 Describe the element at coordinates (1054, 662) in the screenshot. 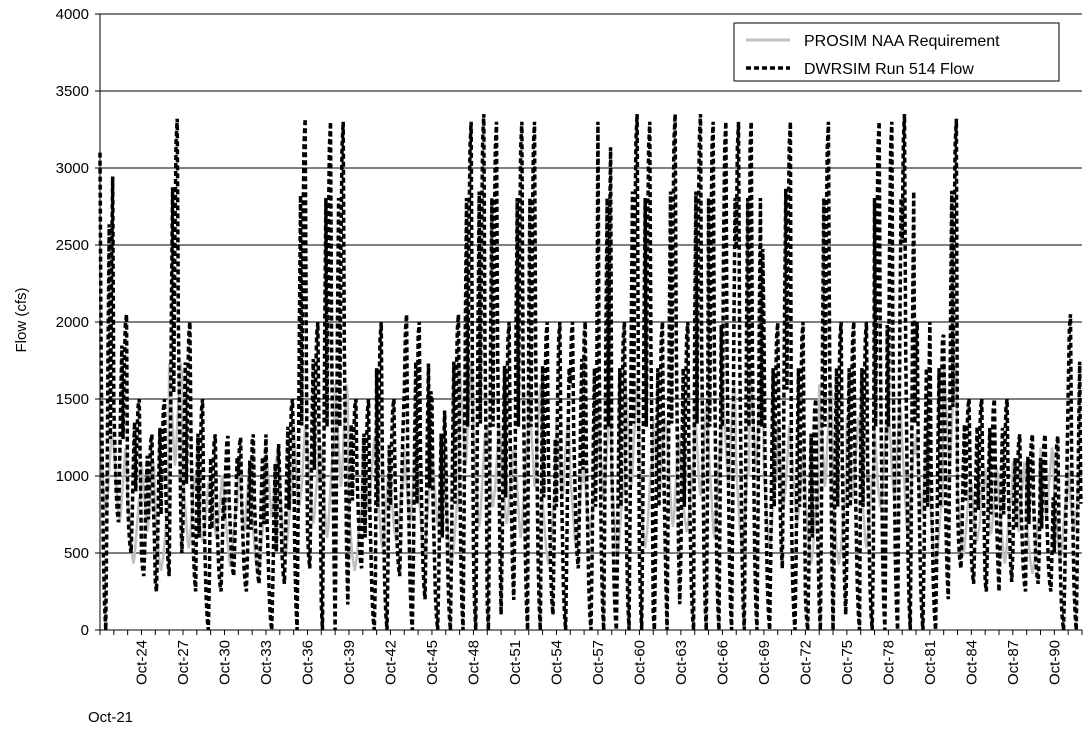

I see `x-tick-label: Oct-90` at that location.